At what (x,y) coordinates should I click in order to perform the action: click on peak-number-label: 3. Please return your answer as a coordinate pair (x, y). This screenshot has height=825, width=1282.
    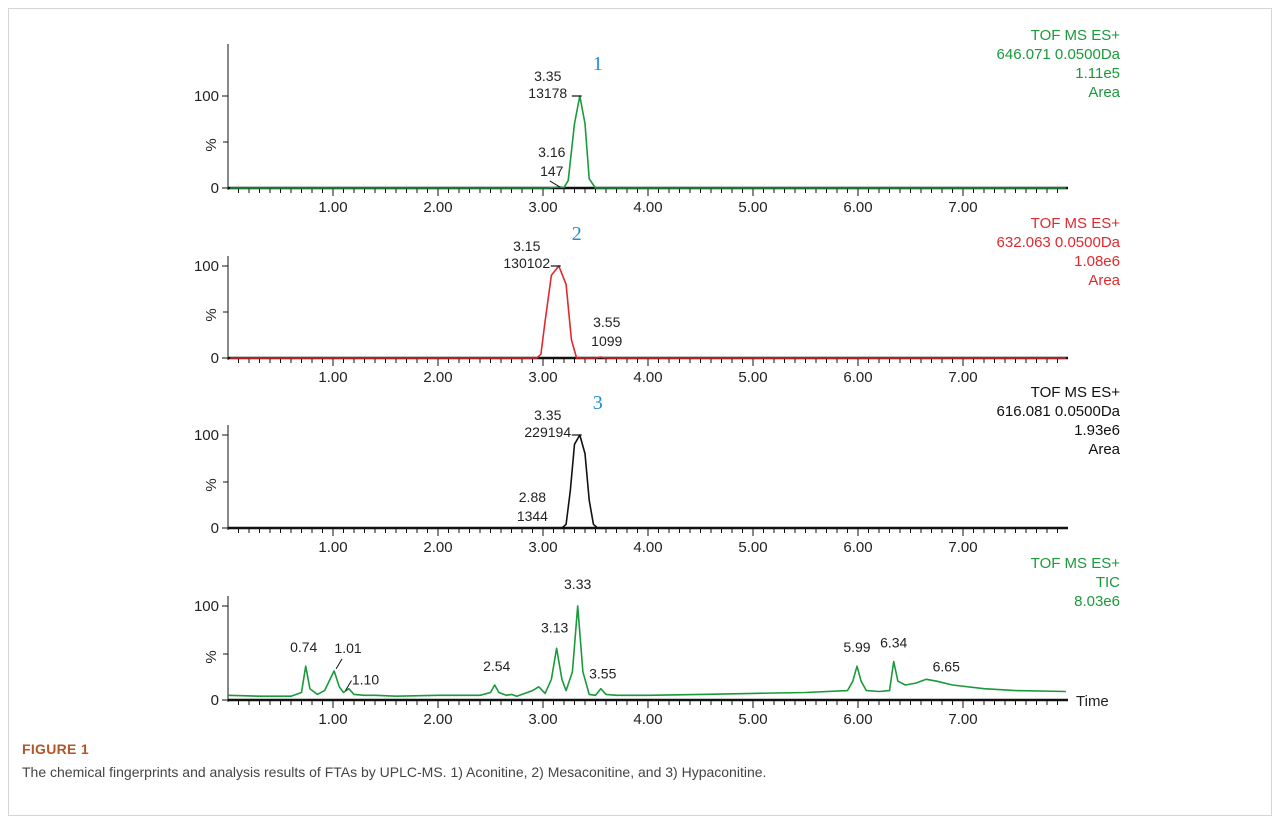
    Looking at the image, I should click on (598, 403).